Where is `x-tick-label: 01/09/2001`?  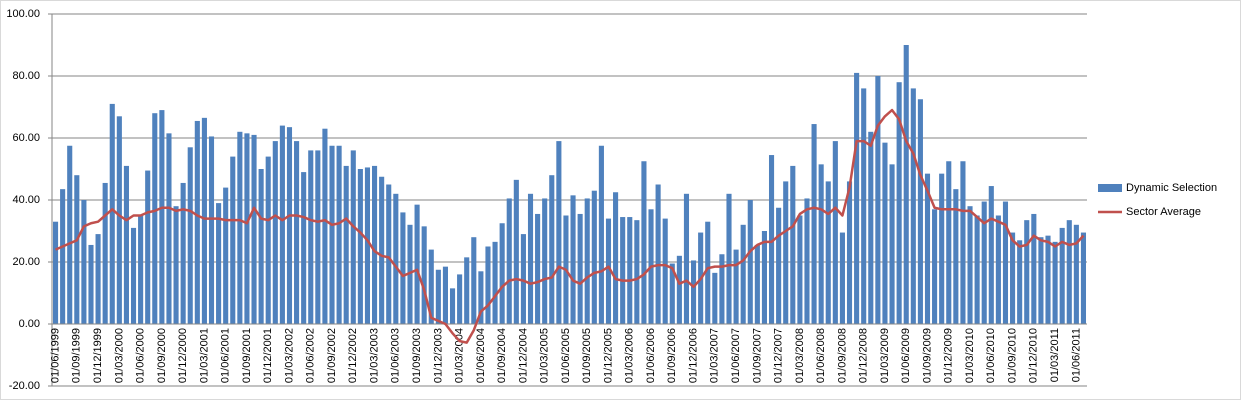
x-tick-label: 01/09/2001 is located at coordinates (247, 355).